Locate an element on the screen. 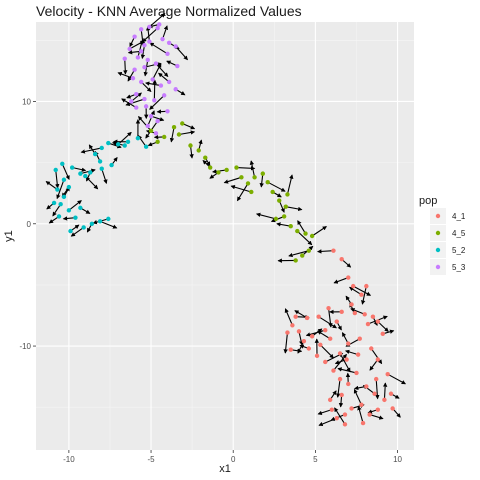 This screenshot has height=480, width=480. x-tick-label: 10 is located at coordinates (397, 459).